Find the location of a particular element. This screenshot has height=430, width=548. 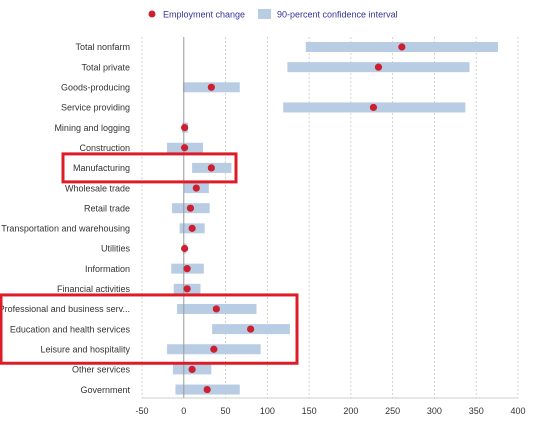

category-label-other-services: Other services is located at coordinates (101, 370).